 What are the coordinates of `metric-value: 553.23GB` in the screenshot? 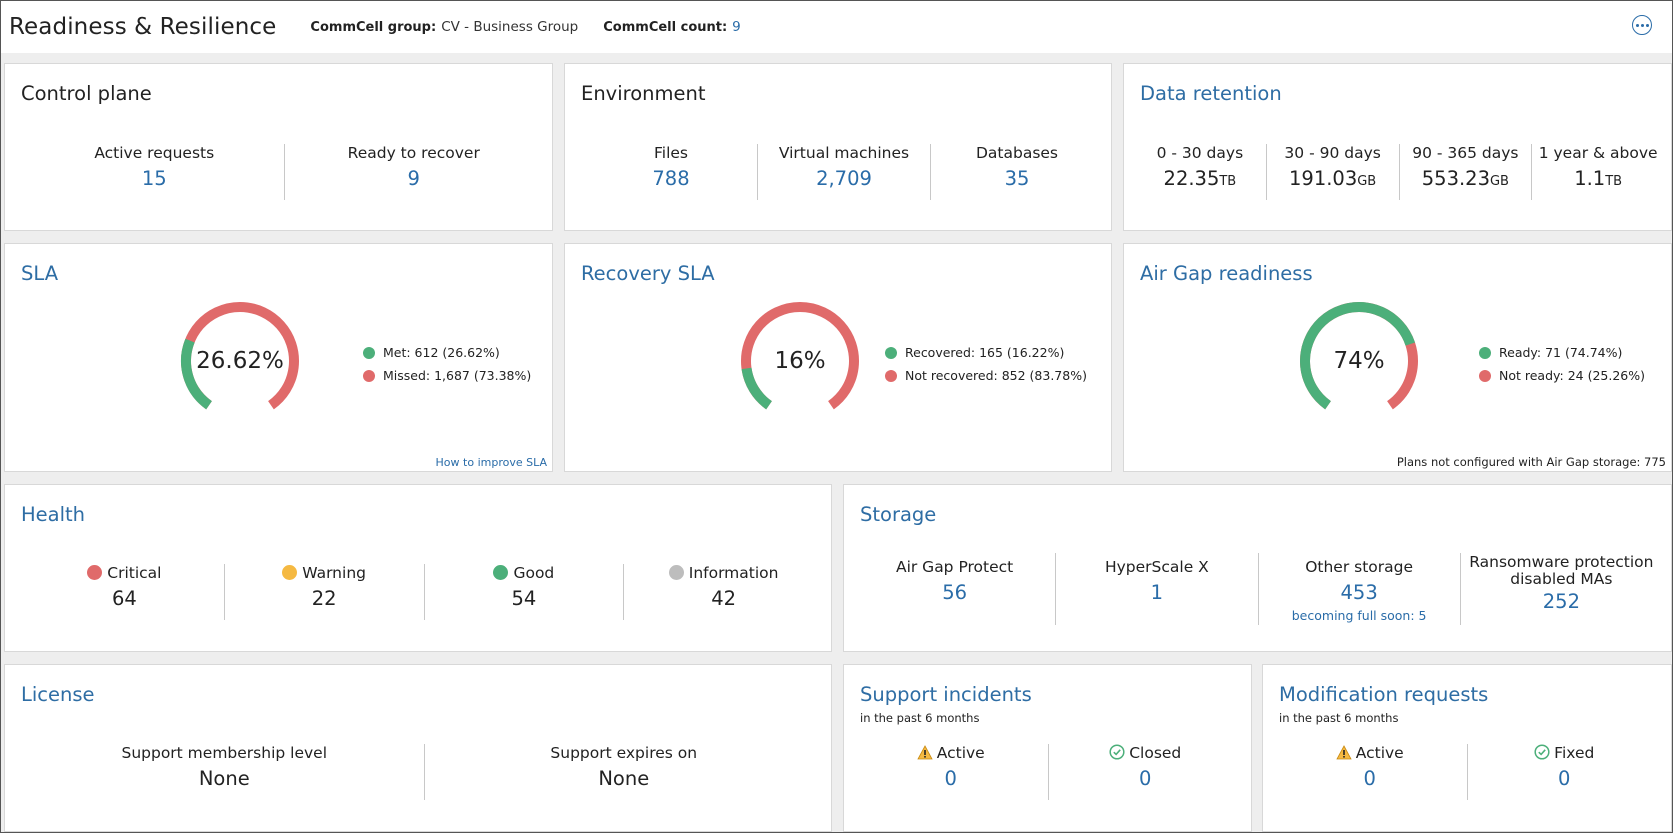 It's located at (1465, 178).